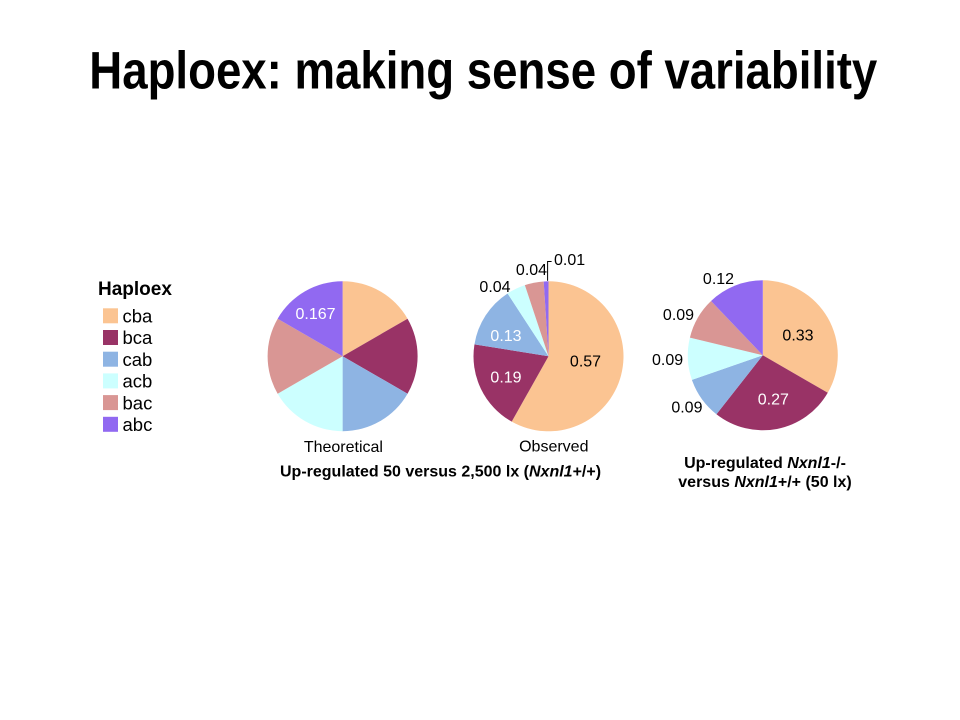  Describe the element at coordinates (505, 336) in the screenshot. I see `svg-text: 0.13` at that location.